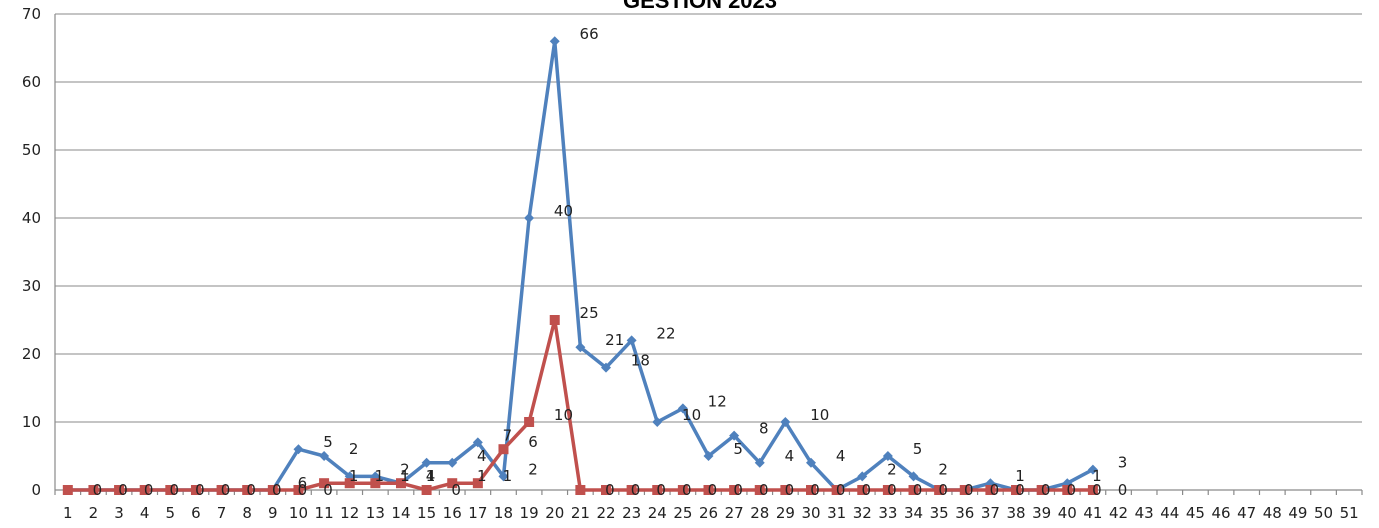  I want to click on series-1-data-label: 5, so click(738, 449).